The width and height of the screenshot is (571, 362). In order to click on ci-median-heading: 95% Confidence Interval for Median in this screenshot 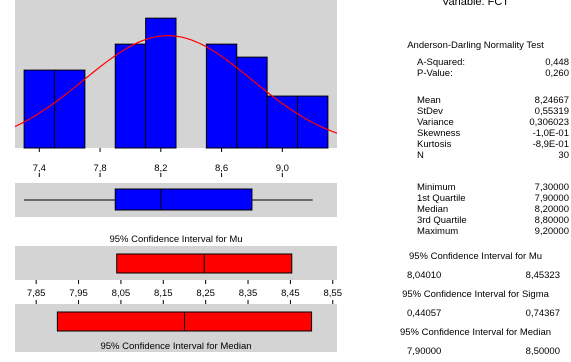, I will do `click(475, 332)`.